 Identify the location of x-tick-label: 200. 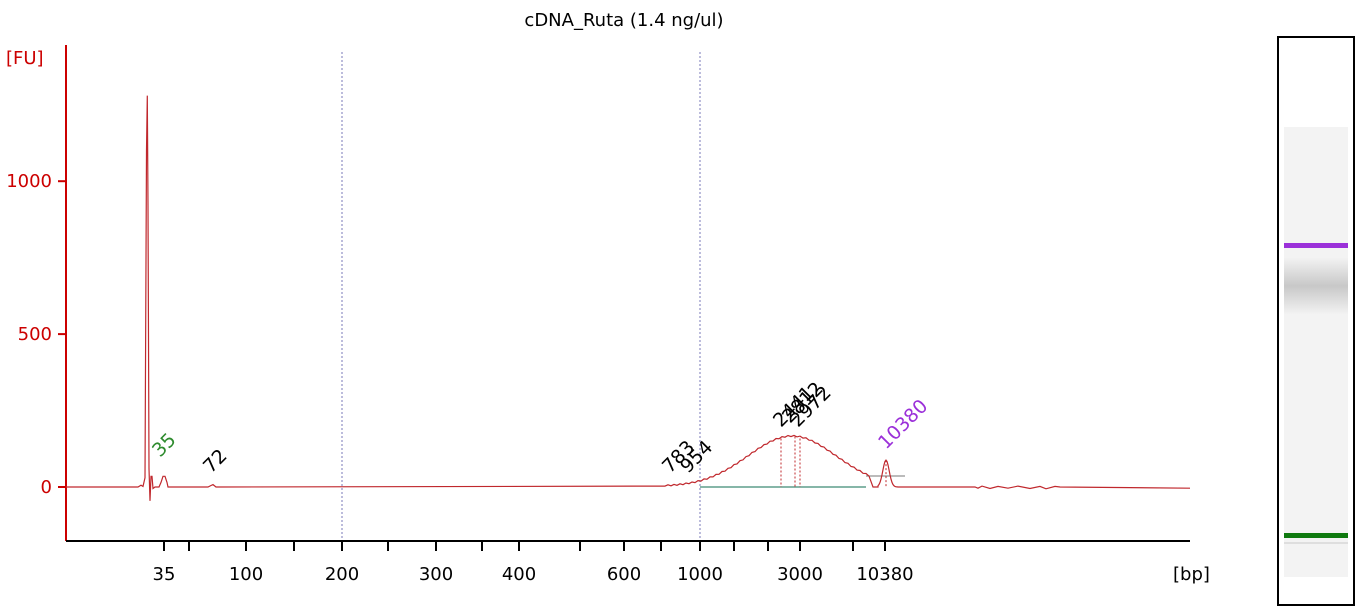
(342, 574).